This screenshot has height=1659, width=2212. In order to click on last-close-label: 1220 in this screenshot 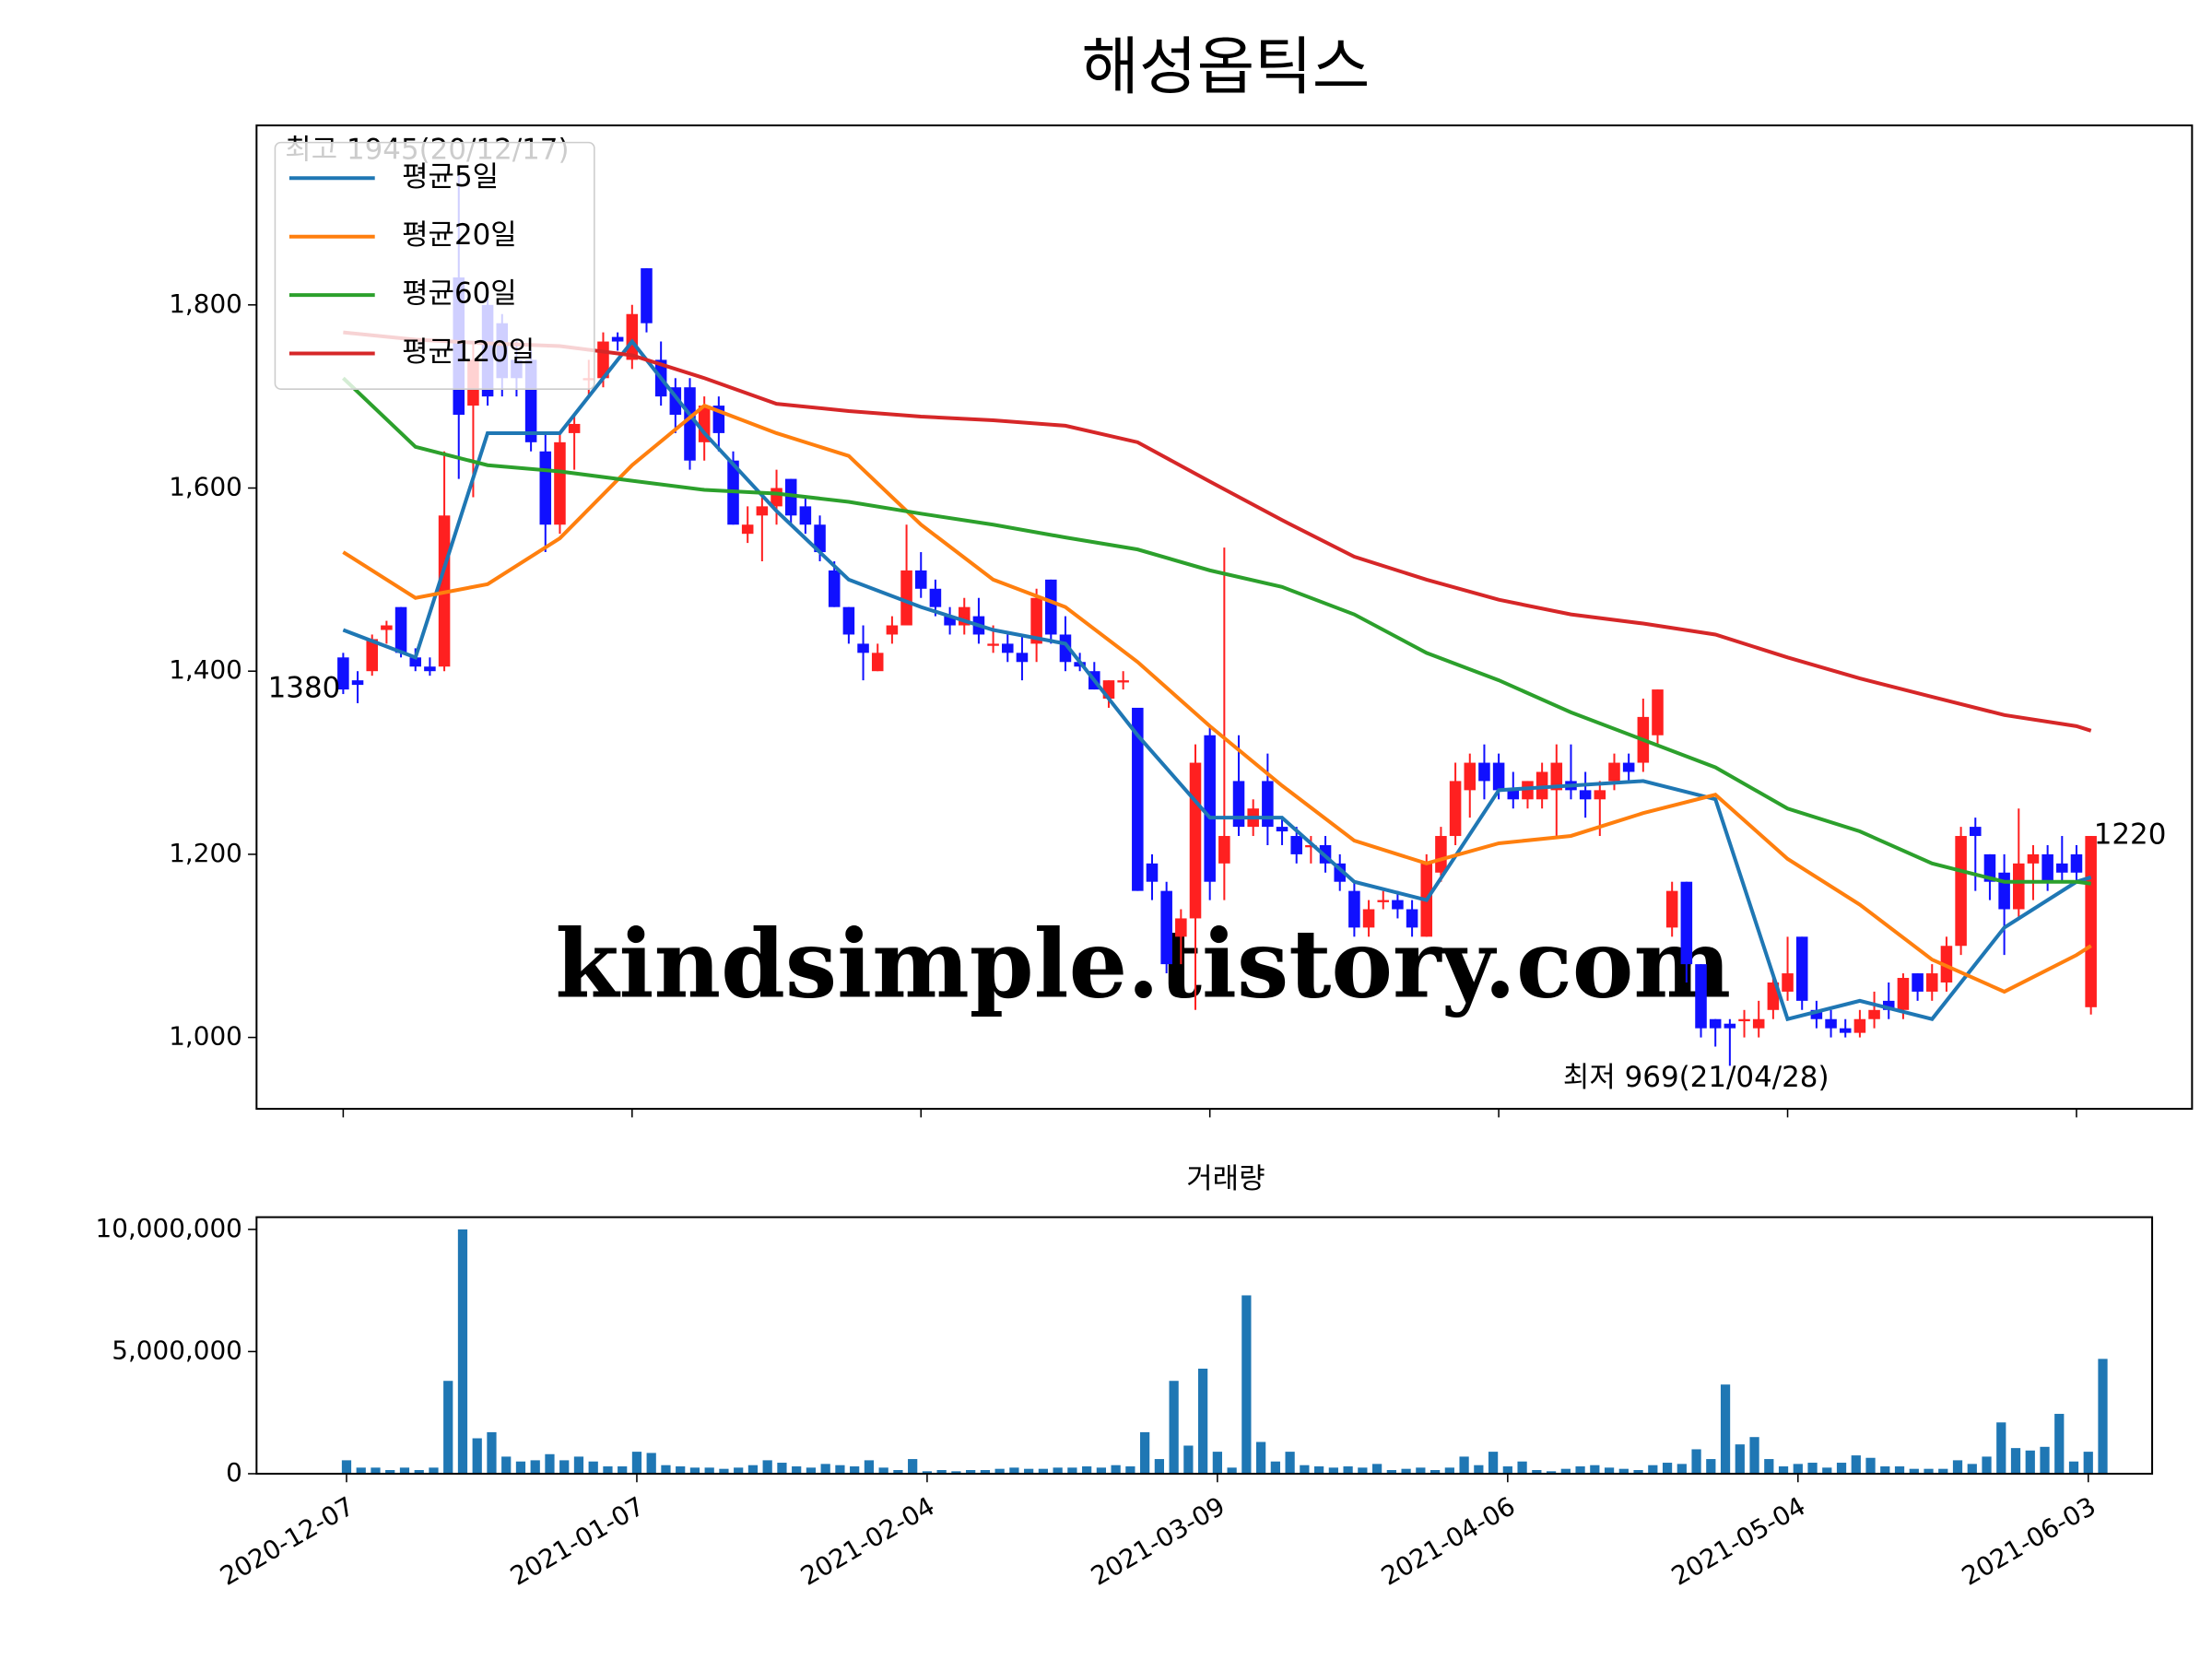, I will do `click(2130, 835)`.